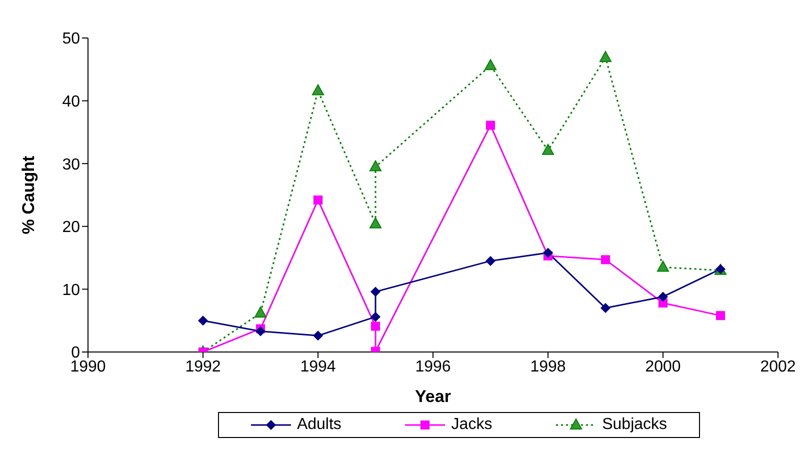 The image size is (806, 449). Describe the element at coordinates (433, 367) in the screenshot. I see `x-tick-label: 1996` at that location.